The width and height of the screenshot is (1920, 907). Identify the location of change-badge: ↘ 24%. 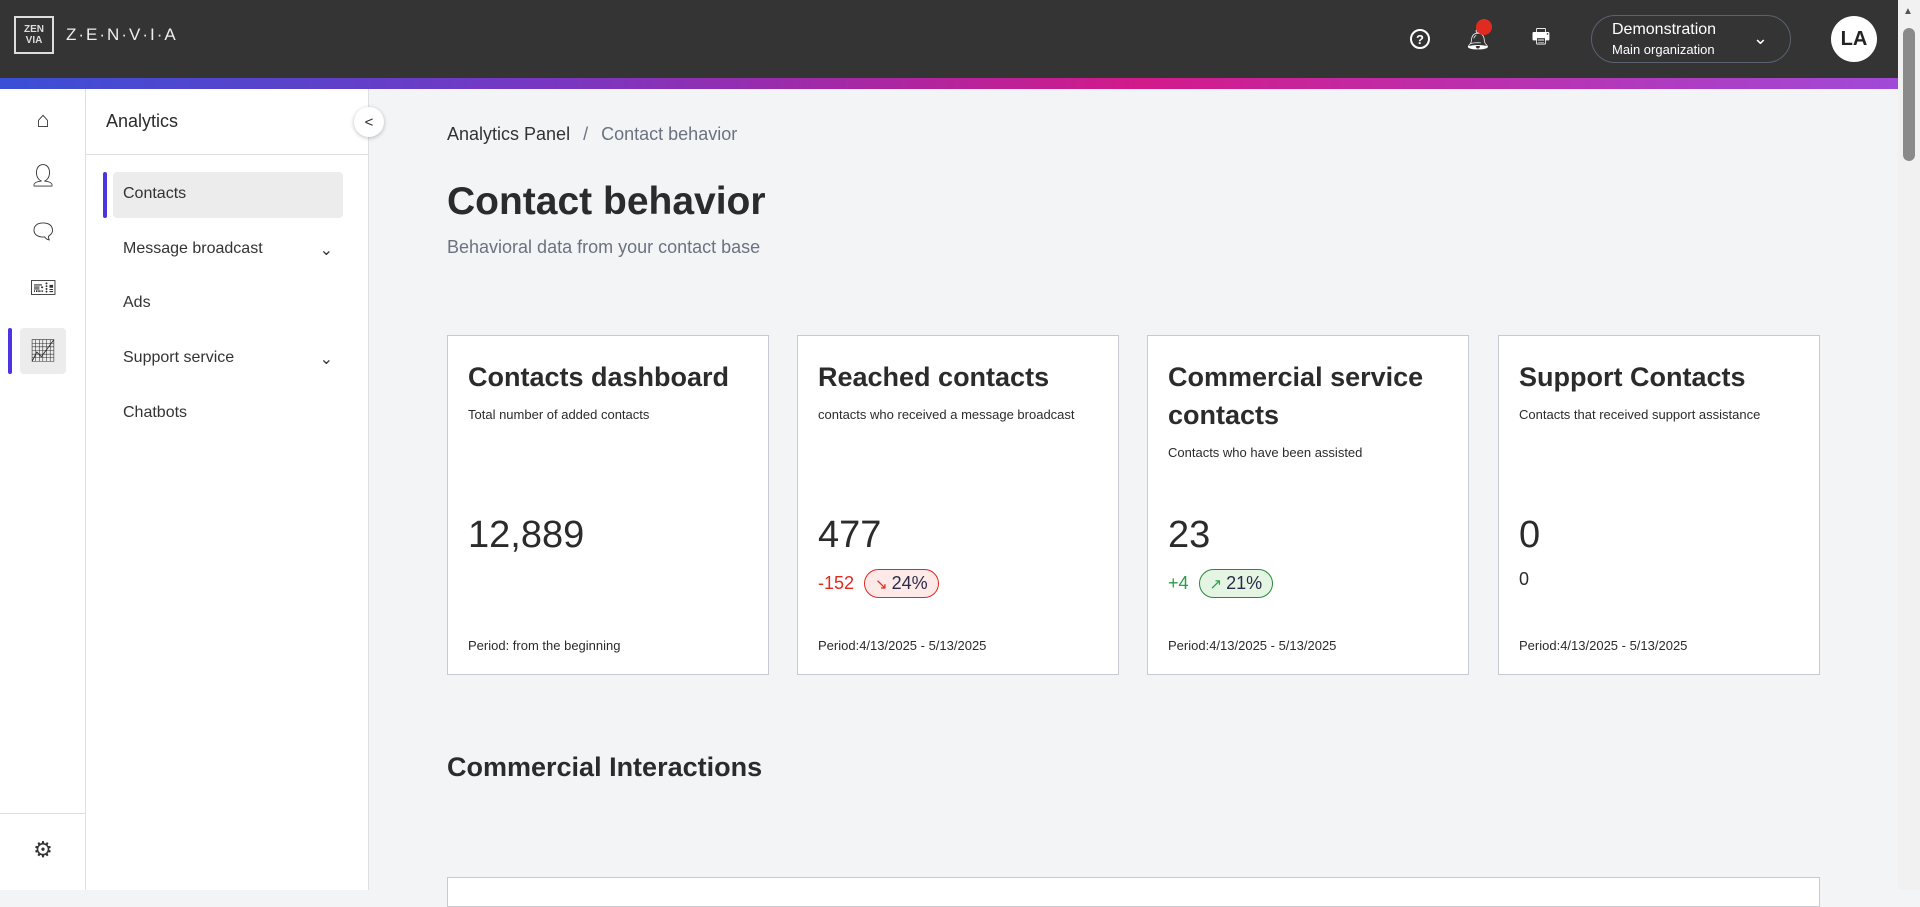
(901, 583).